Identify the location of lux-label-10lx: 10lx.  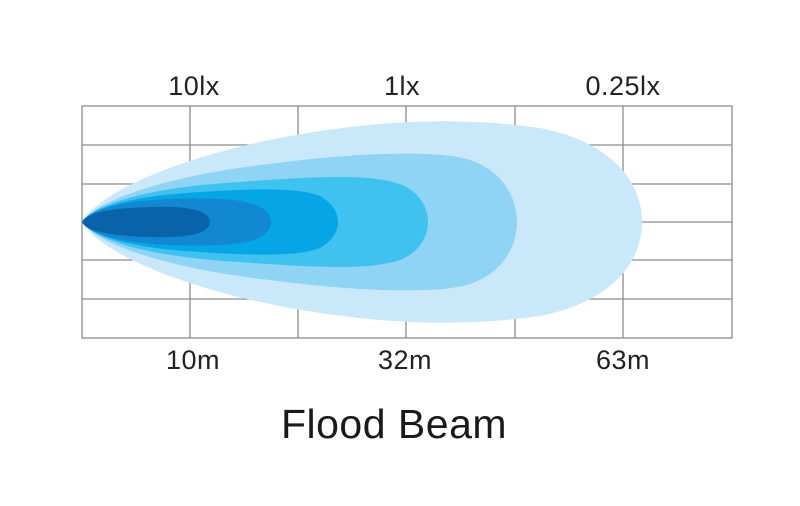
(194, 86).